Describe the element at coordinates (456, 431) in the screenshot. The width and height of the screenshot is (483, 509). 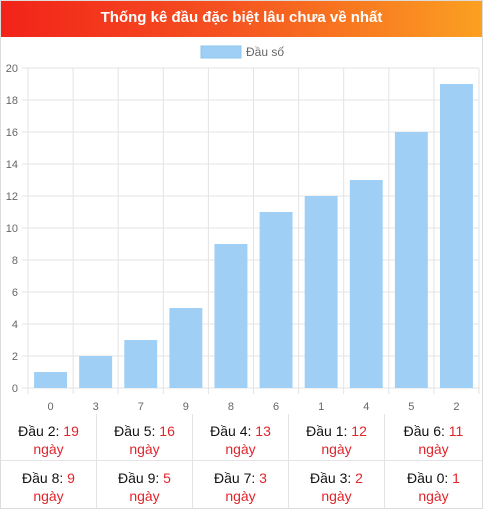
I see `stat-value: 11` at that location.